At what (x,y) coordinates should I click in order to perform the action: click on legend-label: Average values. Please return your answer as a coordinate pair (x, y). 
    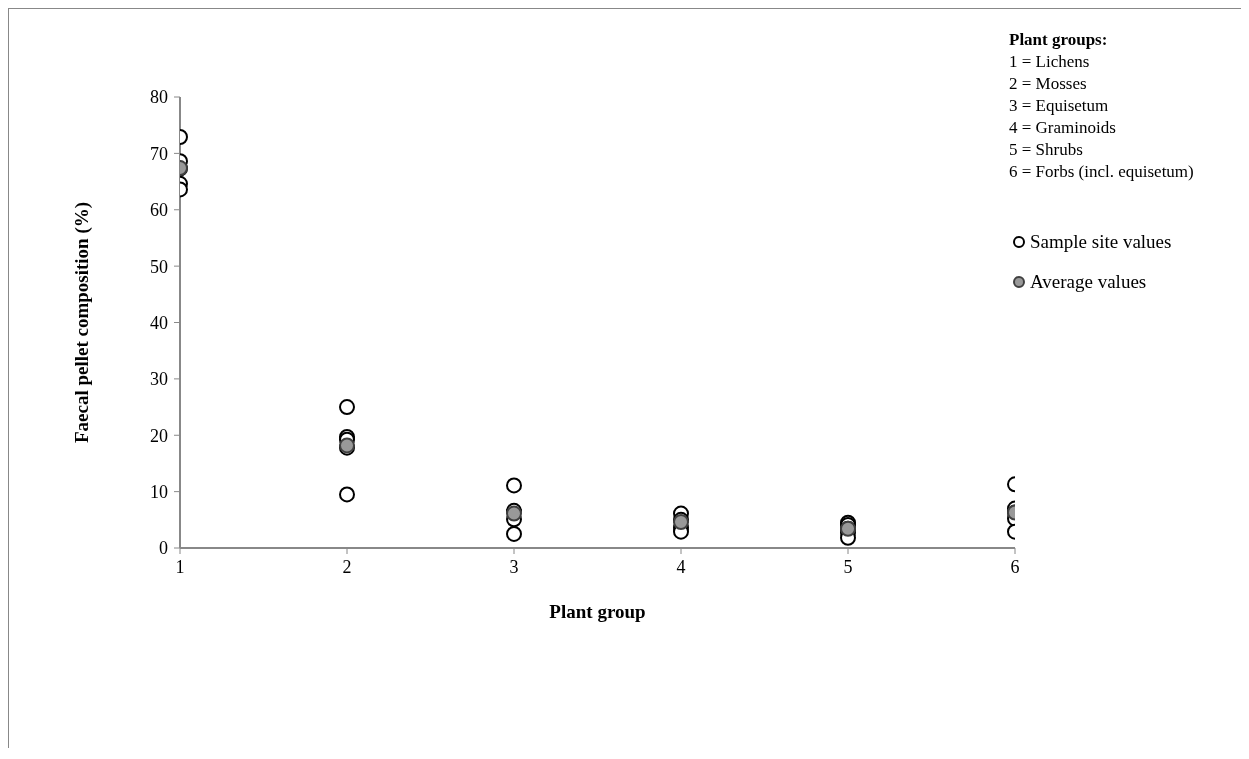
    Looking at the image, I should click on (1088, 282).